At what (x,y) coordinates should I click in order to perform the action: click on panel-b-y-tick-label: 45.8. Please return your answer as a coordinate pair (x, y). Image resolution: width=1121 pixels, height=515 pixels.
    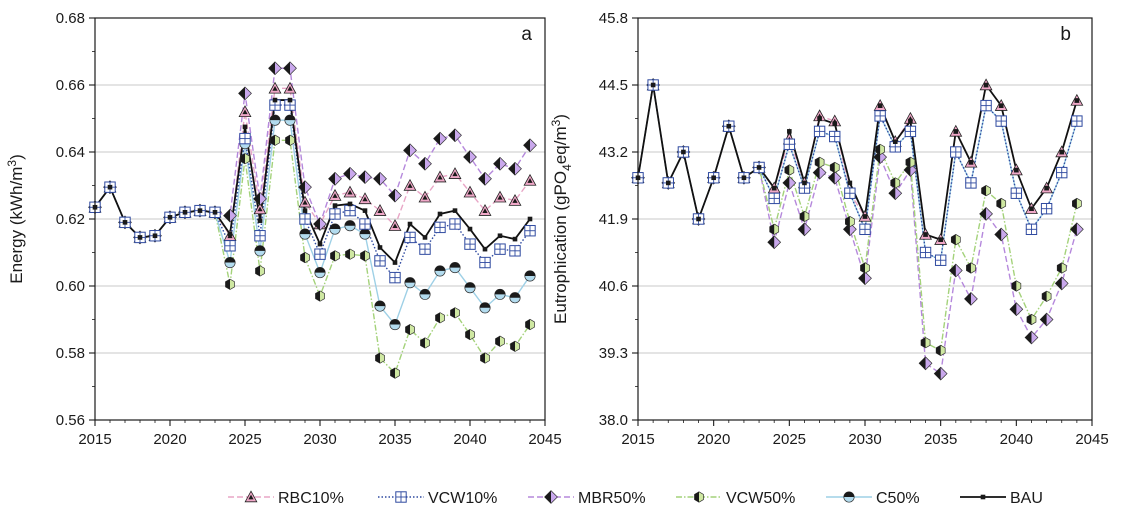
    Looking at the image, I should click on (613, 18).